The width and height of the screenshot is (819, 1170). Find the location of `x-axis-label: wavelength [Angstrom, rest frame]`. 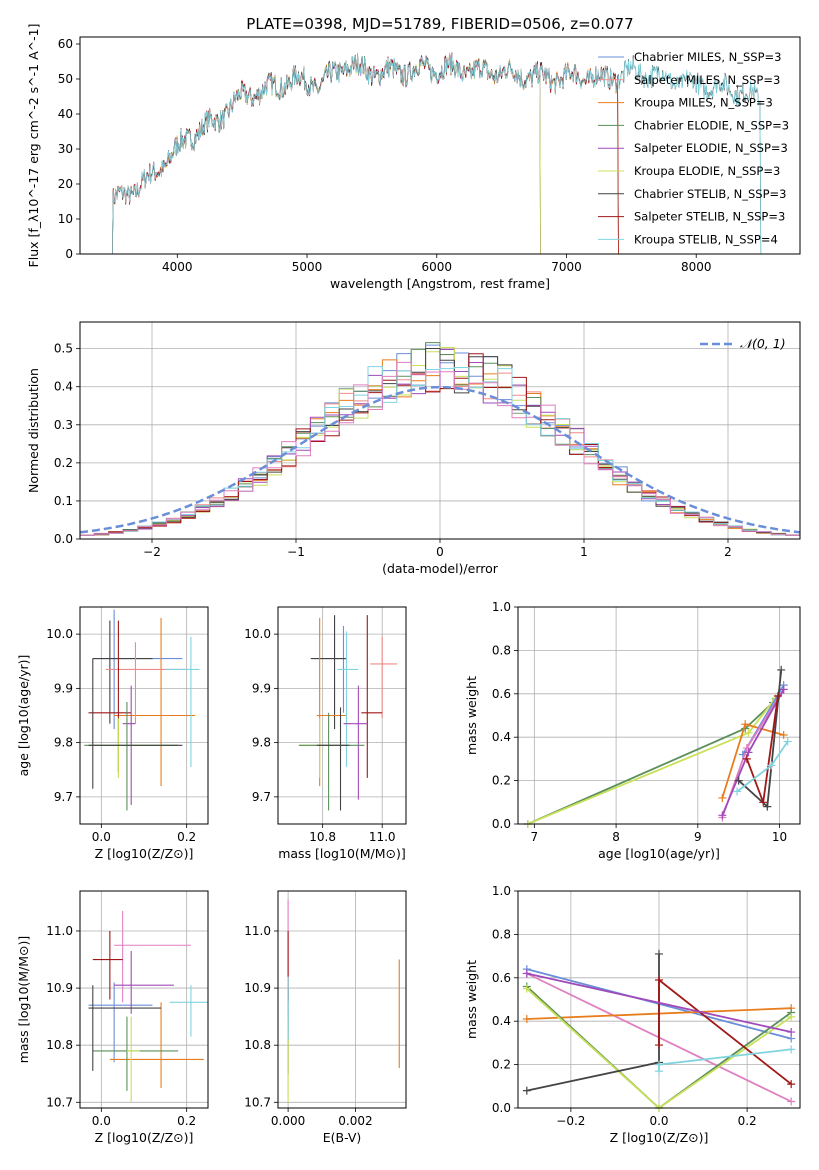

x-axis-label: wavelength [Angstrom, rest frame] is located at coordinates (440, 283).